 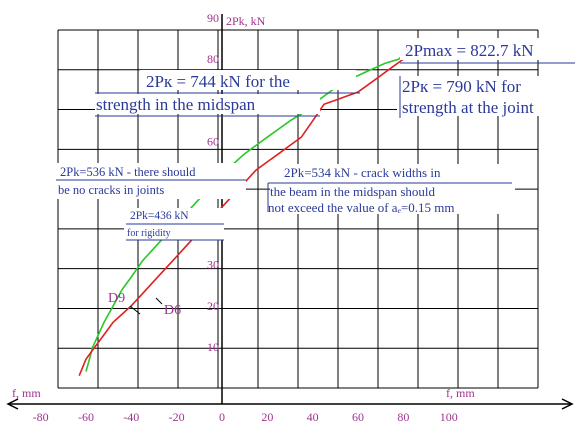 I want to click on annotation-pk436-line1: 2Pk=436 kN, so click(x=159, y=216).